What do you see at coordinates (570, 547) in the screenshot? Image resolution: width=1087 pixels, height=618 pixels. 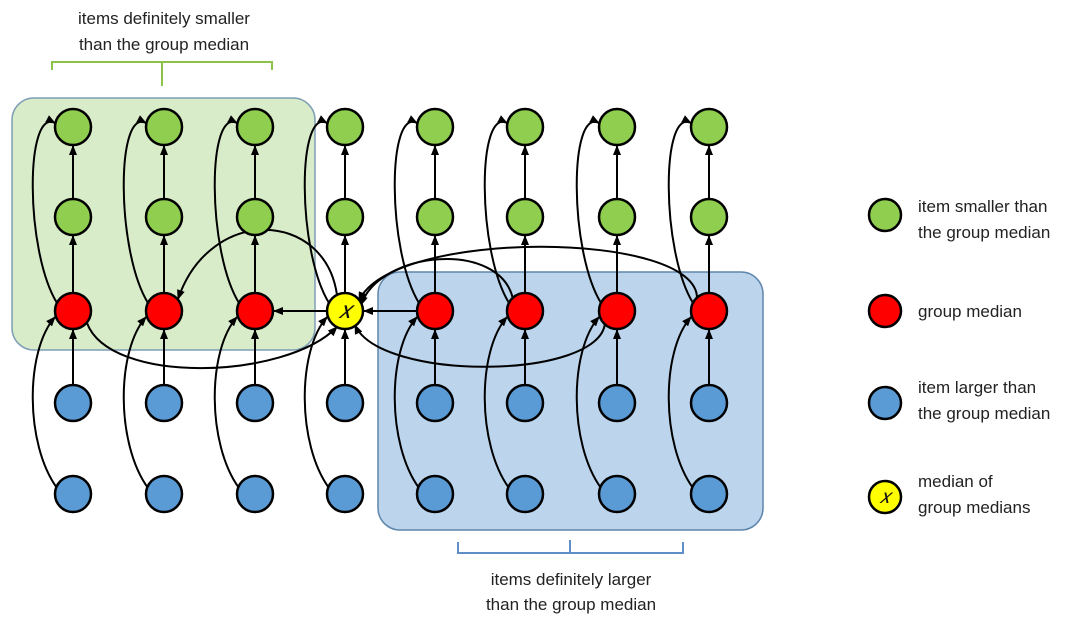 I see `brace-larger` at bounding box center [570, 547].